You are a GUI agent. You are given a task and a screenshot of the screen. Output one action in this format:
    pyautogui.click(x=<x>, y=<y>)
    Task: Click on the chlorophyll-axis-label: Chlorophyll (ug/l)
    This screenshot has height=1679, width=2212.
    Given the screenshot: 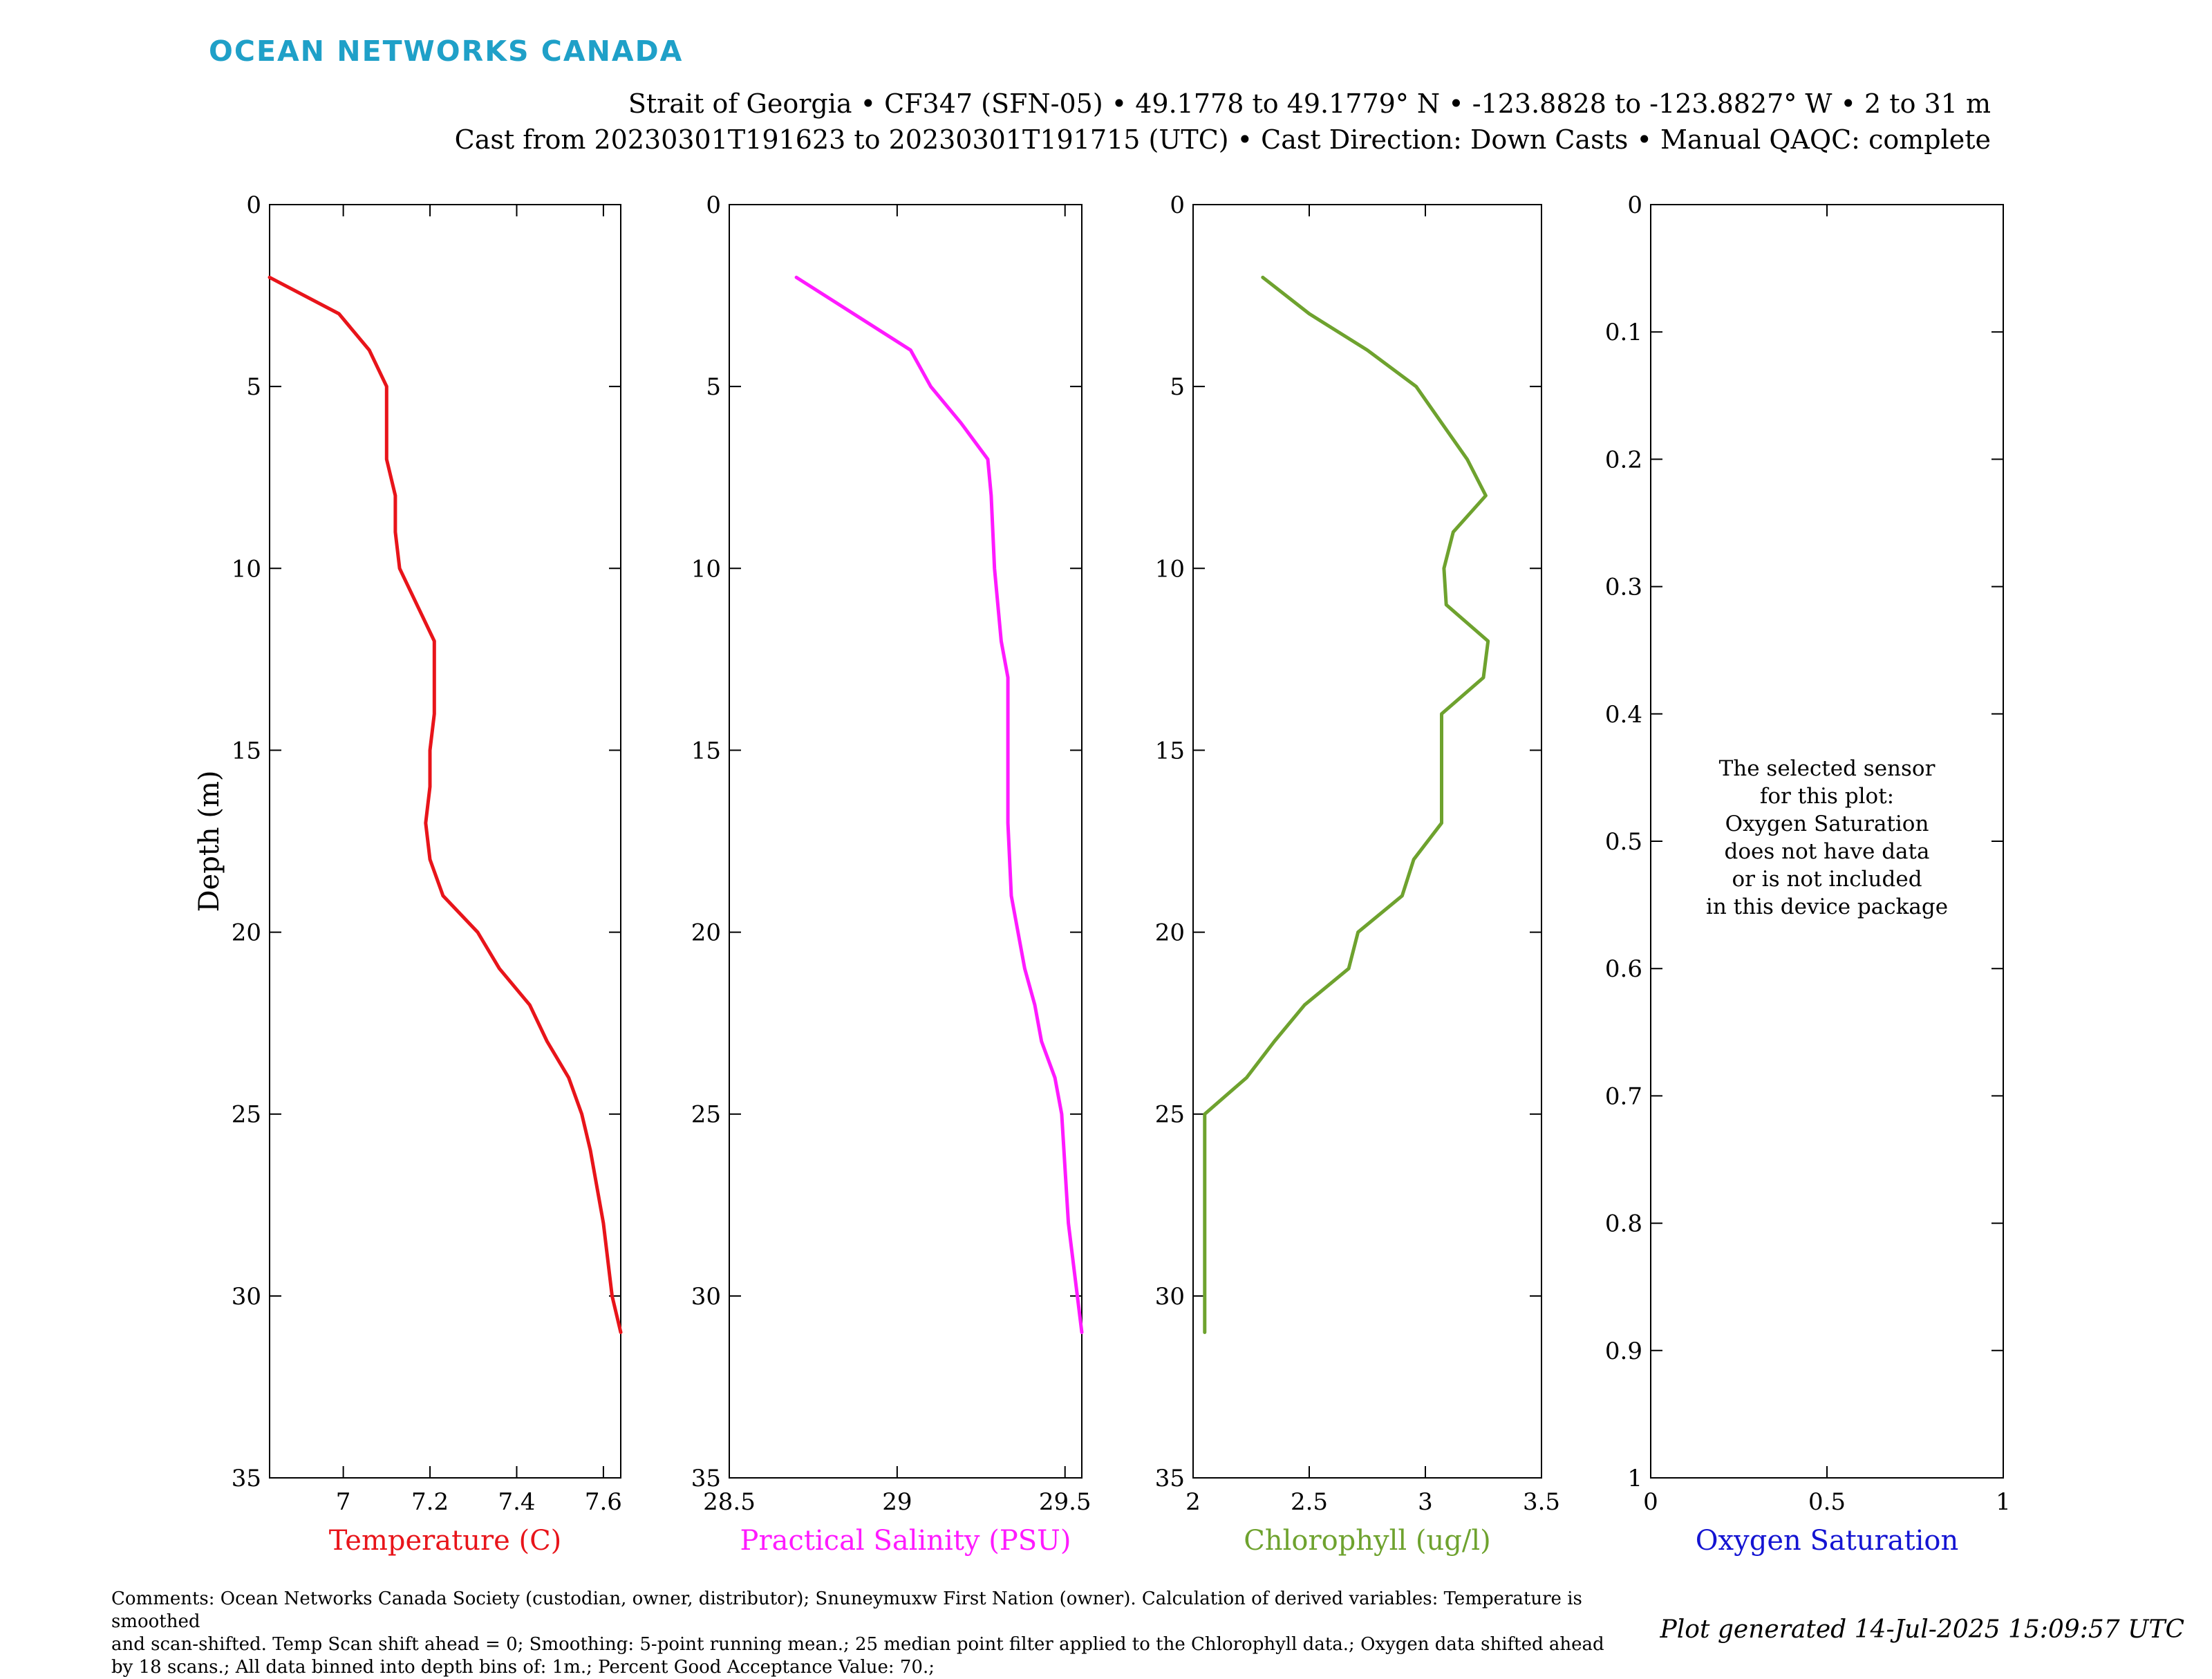 What is the action you would take?
    pyautogui.click(x=1367, y=1541)
    